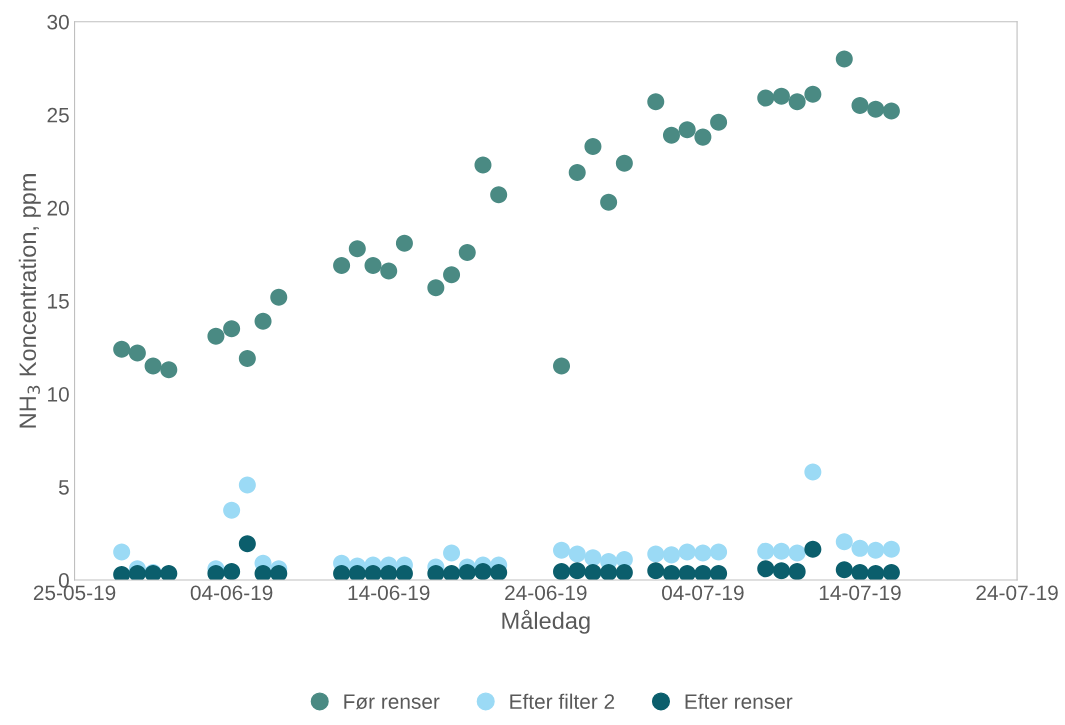  Describe the element at coordinates (546, 621) in the screenshot. I see `x-axis-title: Måledag` at that location.